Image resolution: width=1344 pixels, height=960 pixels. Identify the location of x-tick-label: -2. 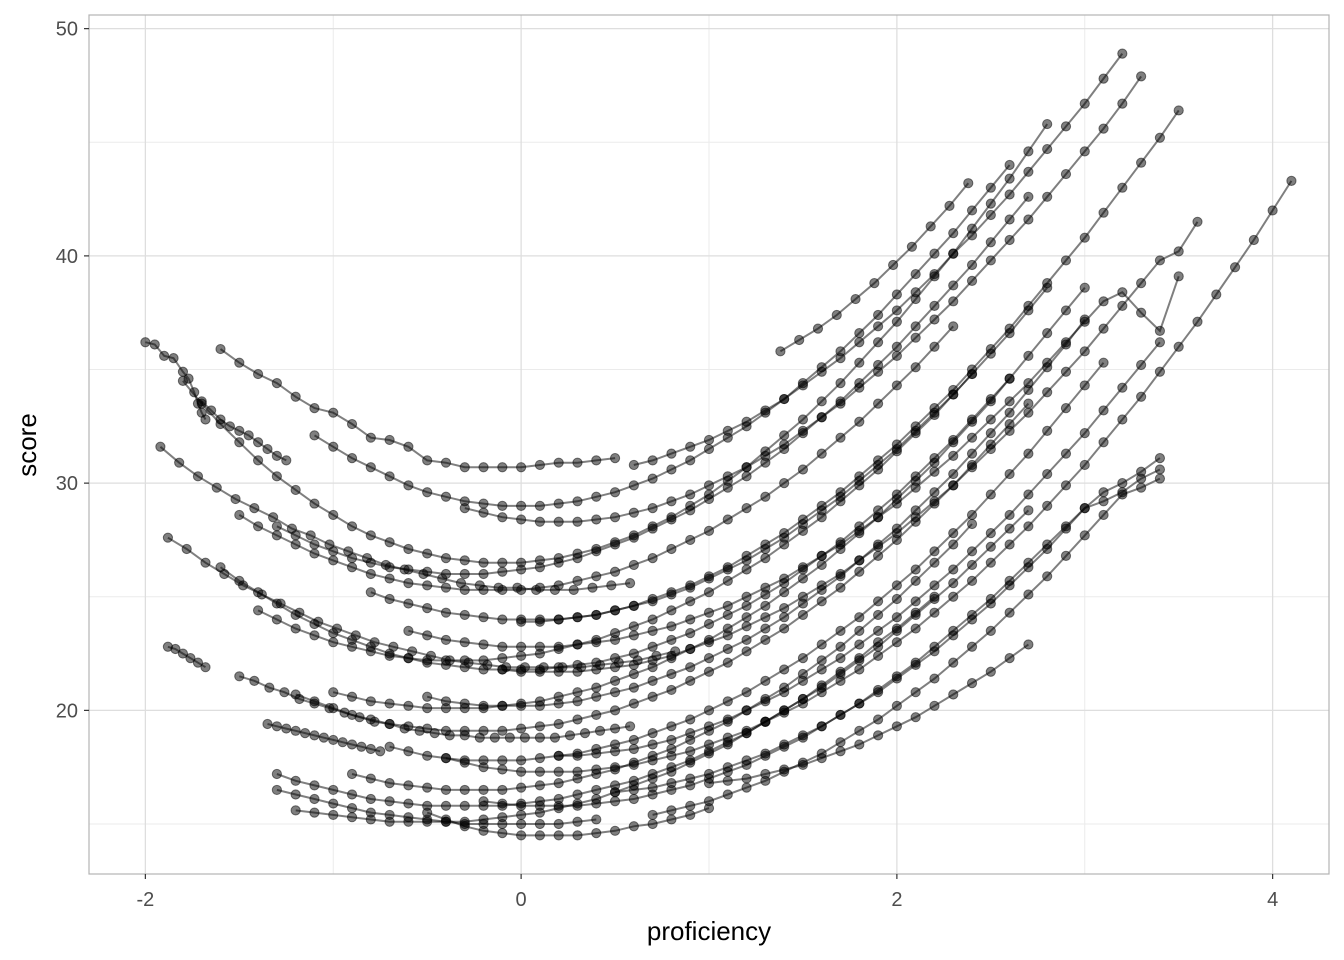
(145, 900).